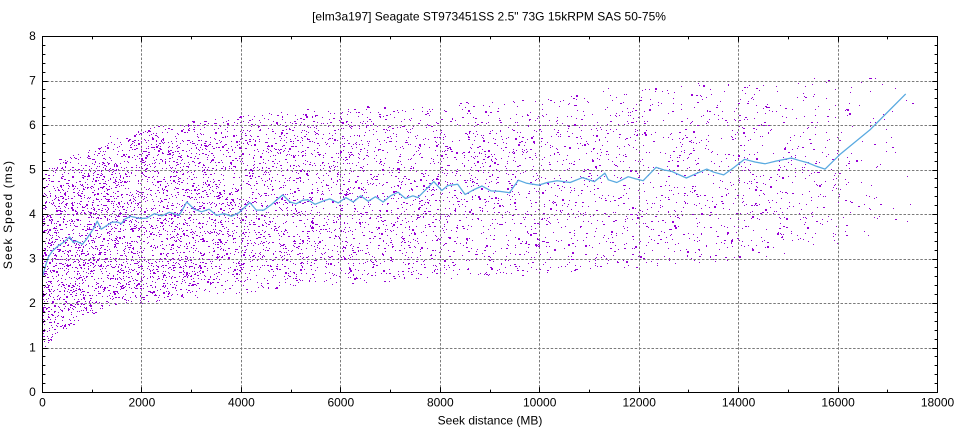 The image size is (960, 432). What do you see at coordinates (241, 403) in the screenshot?
I see `svg-text: 4000` at bounding box center [241, 403].